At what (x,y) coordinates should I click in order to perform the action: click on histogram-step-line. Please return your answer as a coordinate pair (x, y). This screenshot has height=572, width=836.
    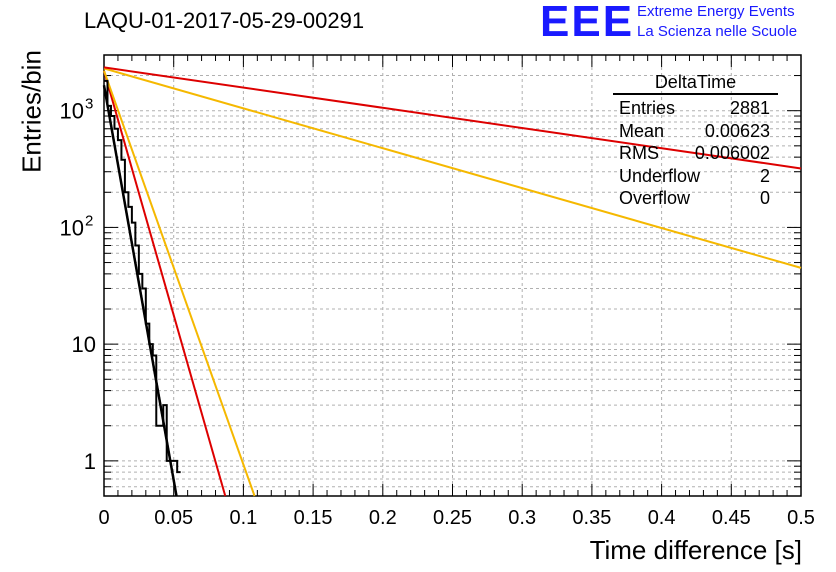
    Looking at the image, I should click on (142, 276).